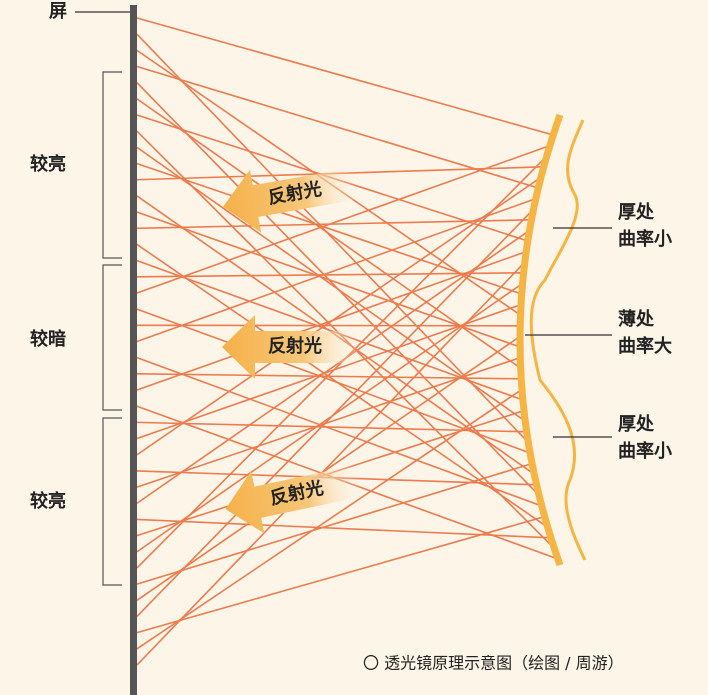  I want to click on mirror-back, so click(558, 340).